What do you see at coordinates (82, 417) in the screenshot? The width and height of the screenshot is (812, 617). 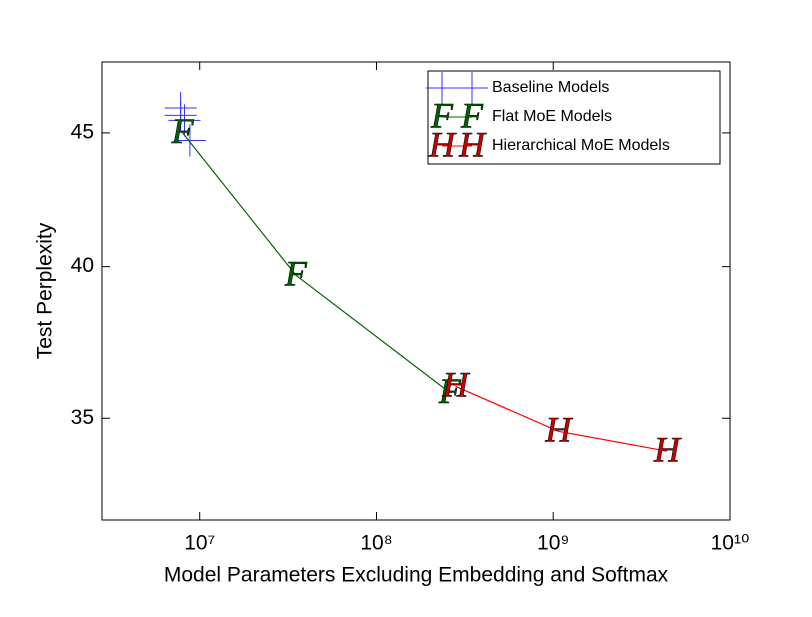 I see `y-tick-label: 35` at bounding box center [82, 417].